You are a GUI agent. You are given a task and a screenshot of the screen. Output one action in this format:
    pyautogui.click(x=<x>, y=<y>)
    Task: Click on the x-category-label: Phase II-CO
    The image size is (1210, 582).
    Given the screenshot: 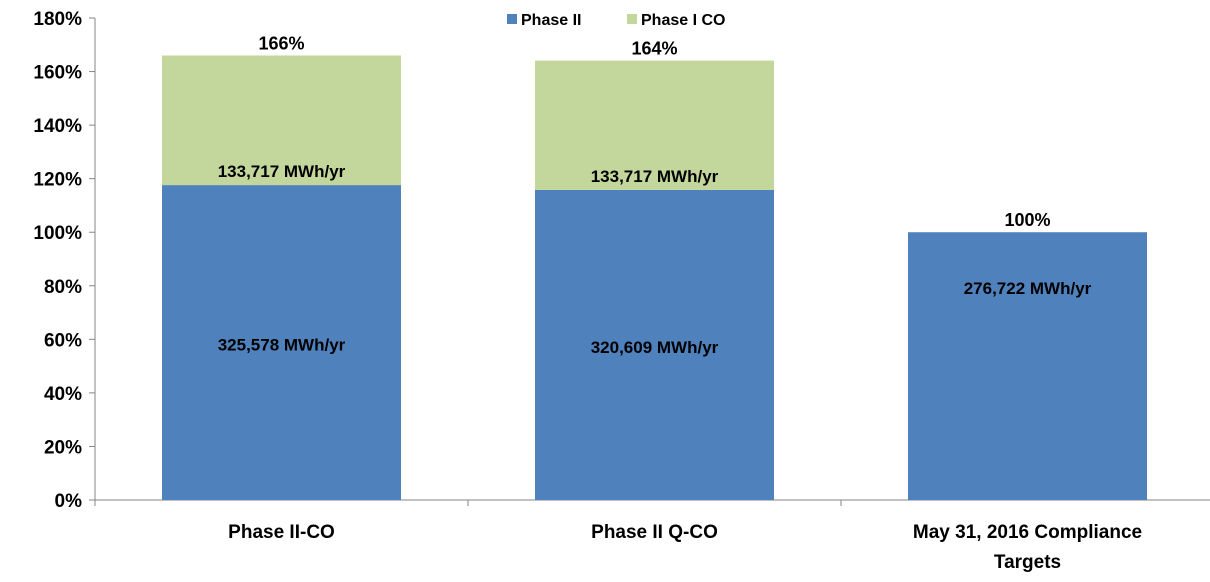 What is the action you would take?
    pyautogui.click(x=281, y=532)
    